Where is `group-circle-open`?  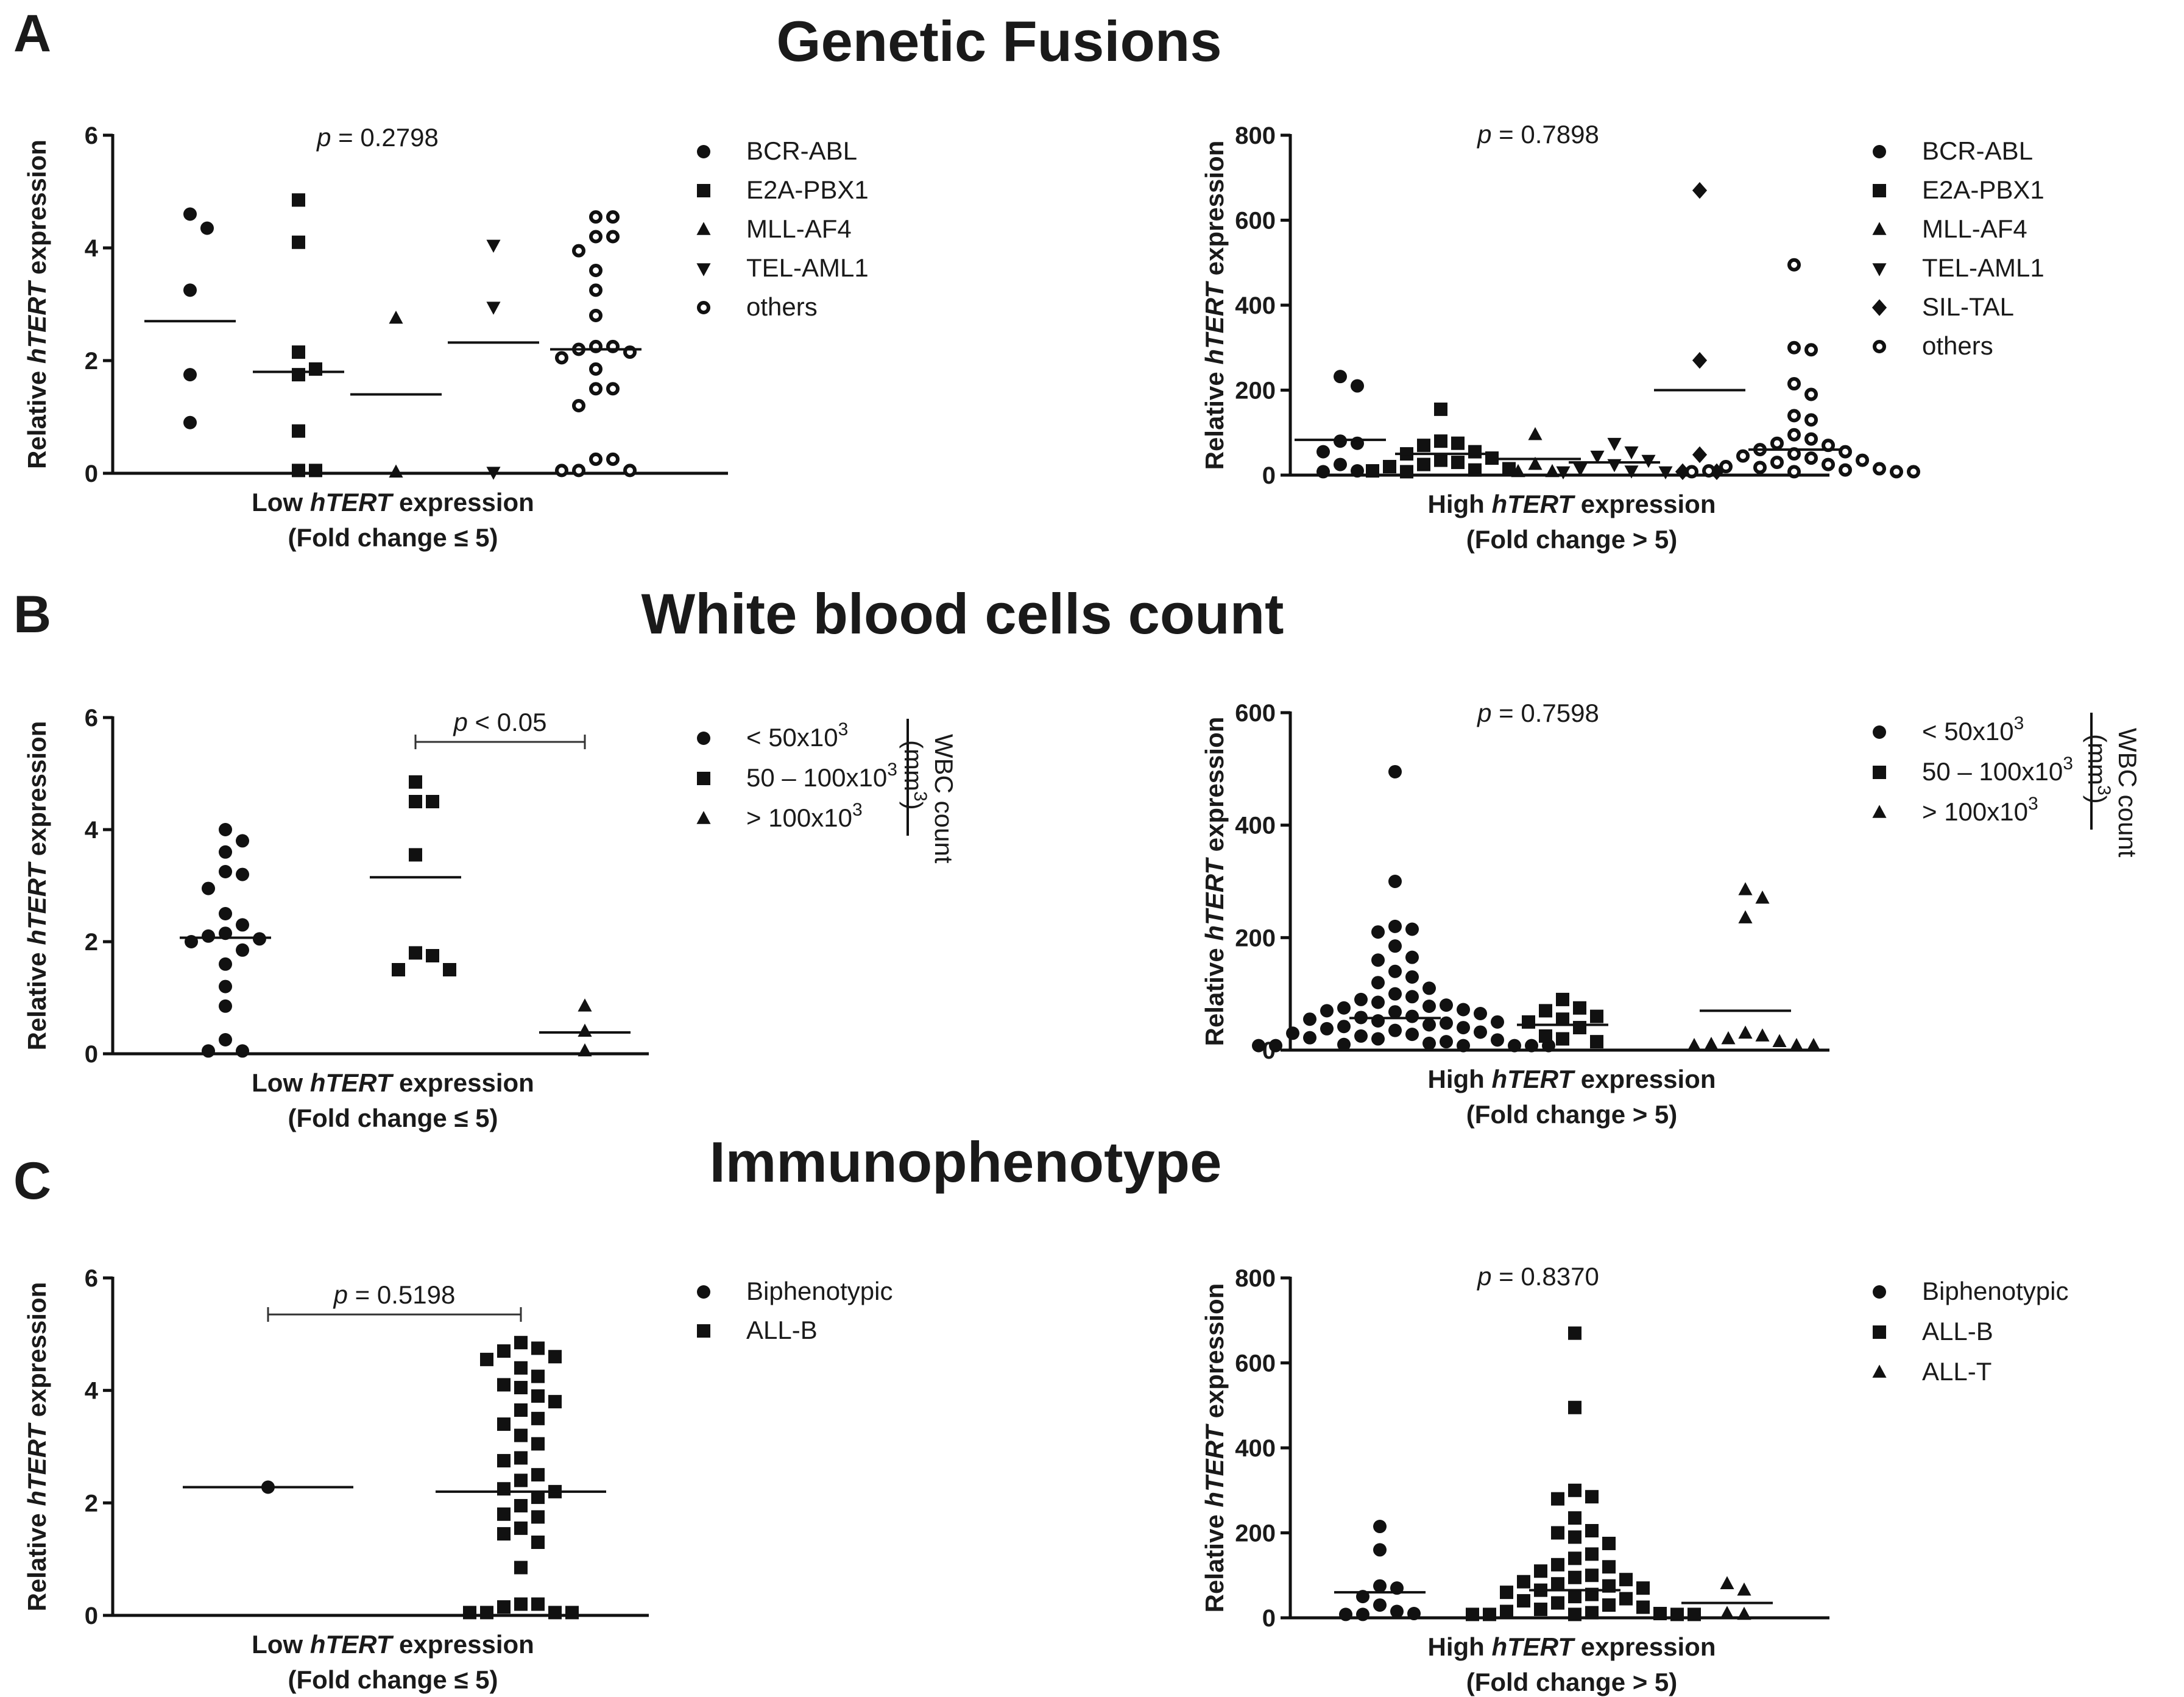
group-circle-open is located at coordinates (1802, 368).